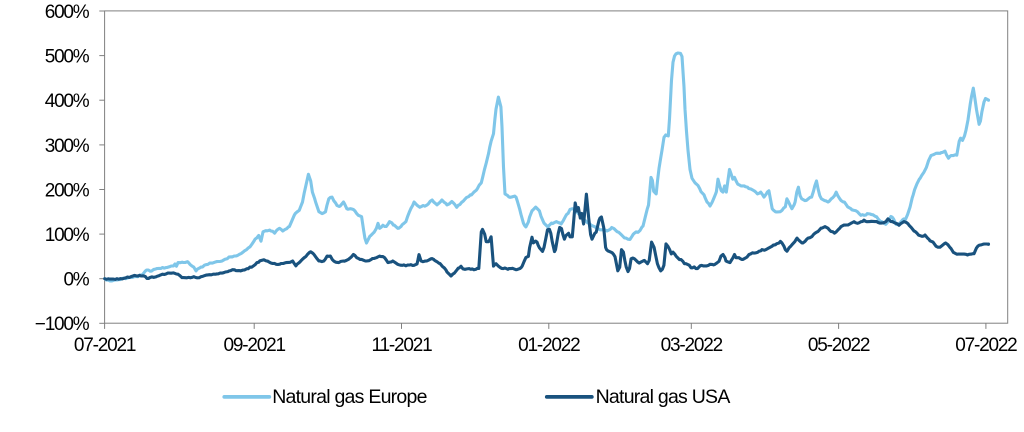  Describe the element at coordinates (62, 324) in the screenshot. I see `svg-text: −100%` at that location.